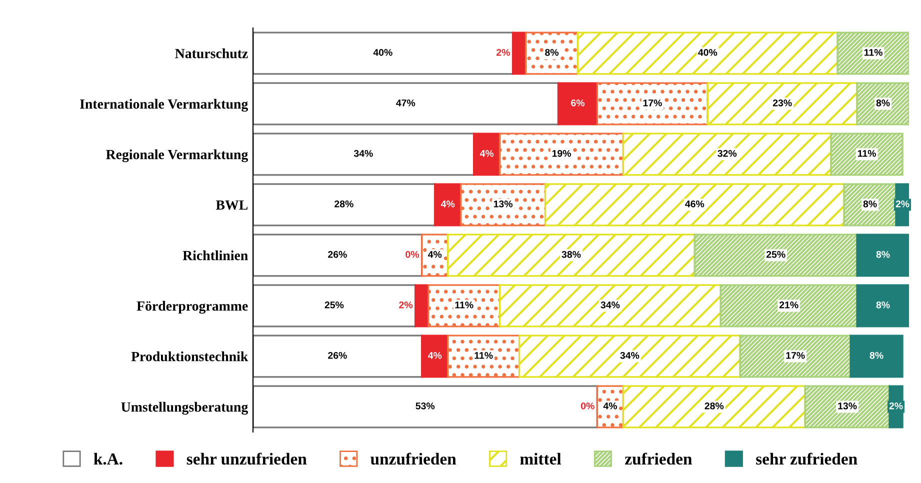 Image resolution: width=921 pixels, height=483 pixels. Describe the element at coordinates (232, 205) in the screenshot. I see `y-tick-label: BWL` at that location.